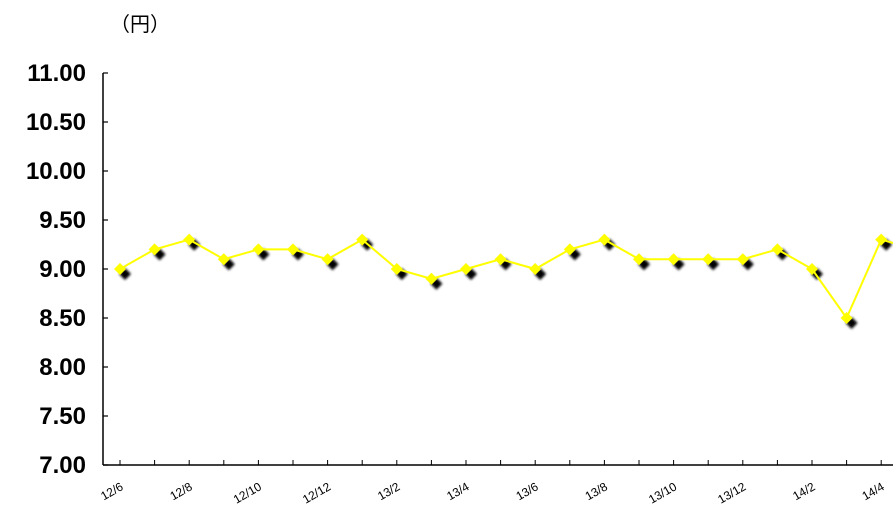 The image size is (893, 510). Describe the element at coordinates (527, 491) in the screenshot. I see `x-tick-label: 13/6` at that location.